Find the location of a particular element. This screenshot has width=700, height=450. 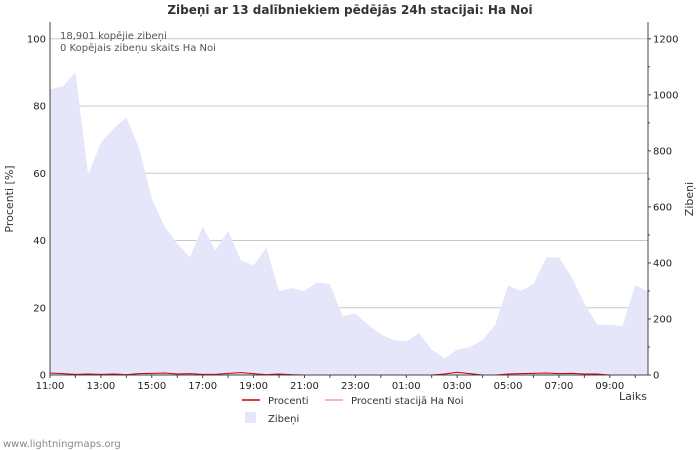

x-tick-label-0300: 03:00 is located at coordinates (457, 386).